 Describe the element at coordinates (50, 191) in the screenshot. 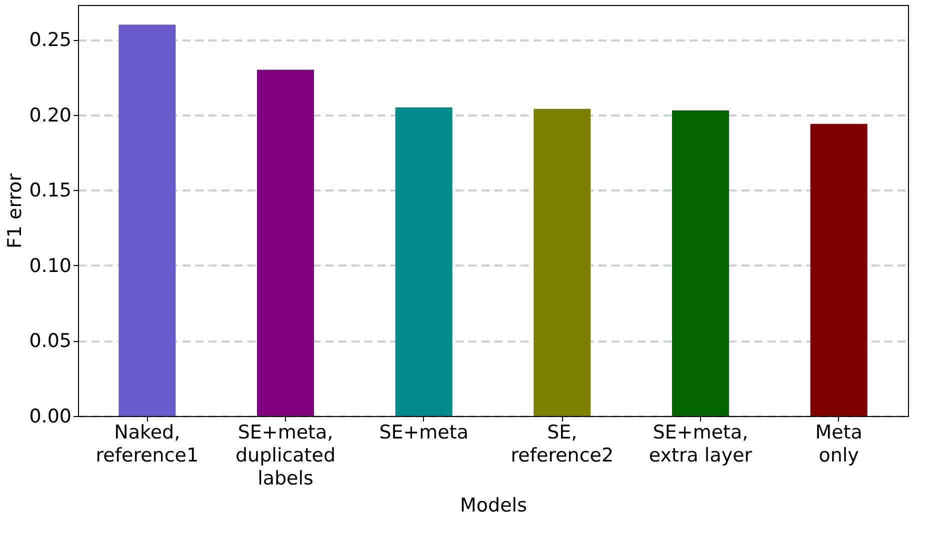

I see `y-tick-label: 0.15` at that location.